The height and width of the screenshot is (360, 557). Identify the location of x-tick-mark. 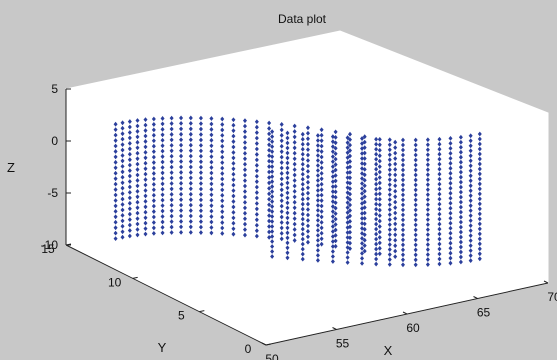
(405, 313).